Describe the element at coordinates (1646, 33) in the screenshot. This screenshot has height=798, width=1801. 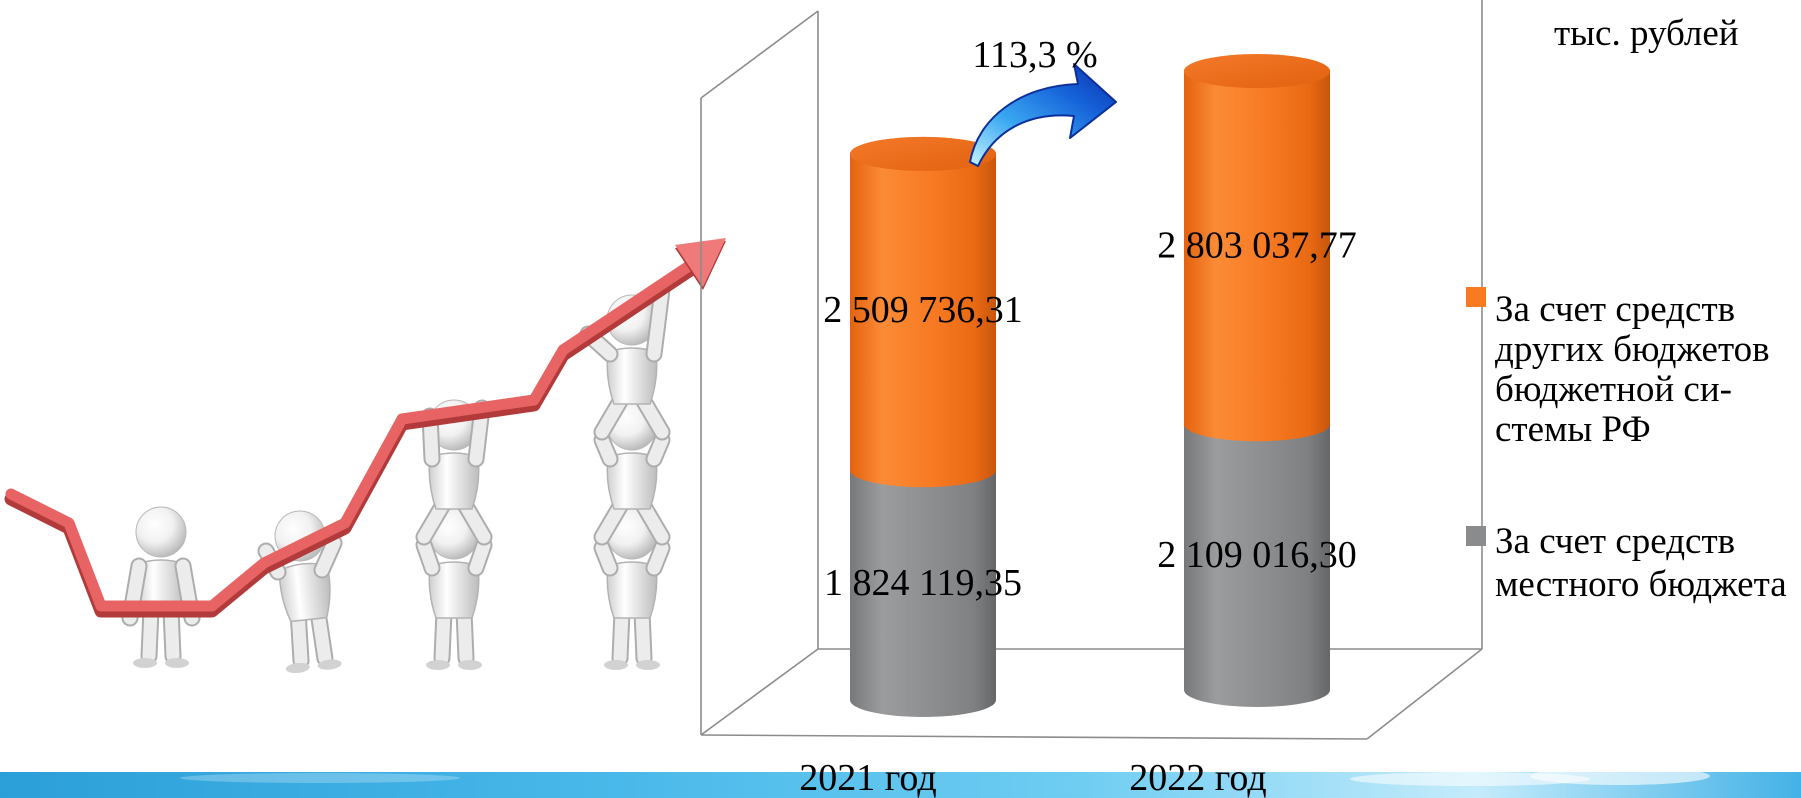
I see `unit-label: тыс. рублей` at that location.